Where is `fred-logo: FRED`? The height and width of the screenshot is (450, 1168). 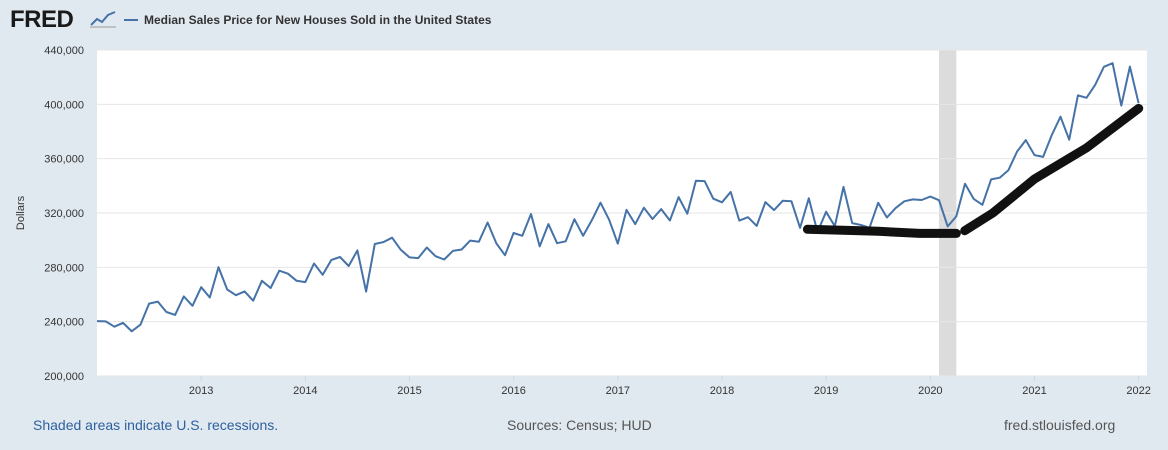 fred-logo: FRED is located at coordinates (42, 19).